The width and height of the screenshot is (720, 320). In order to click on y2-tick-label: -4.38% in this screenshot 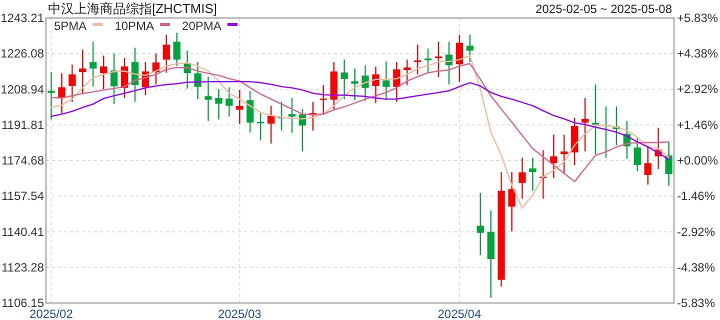, I will do `click(696, 267)`.